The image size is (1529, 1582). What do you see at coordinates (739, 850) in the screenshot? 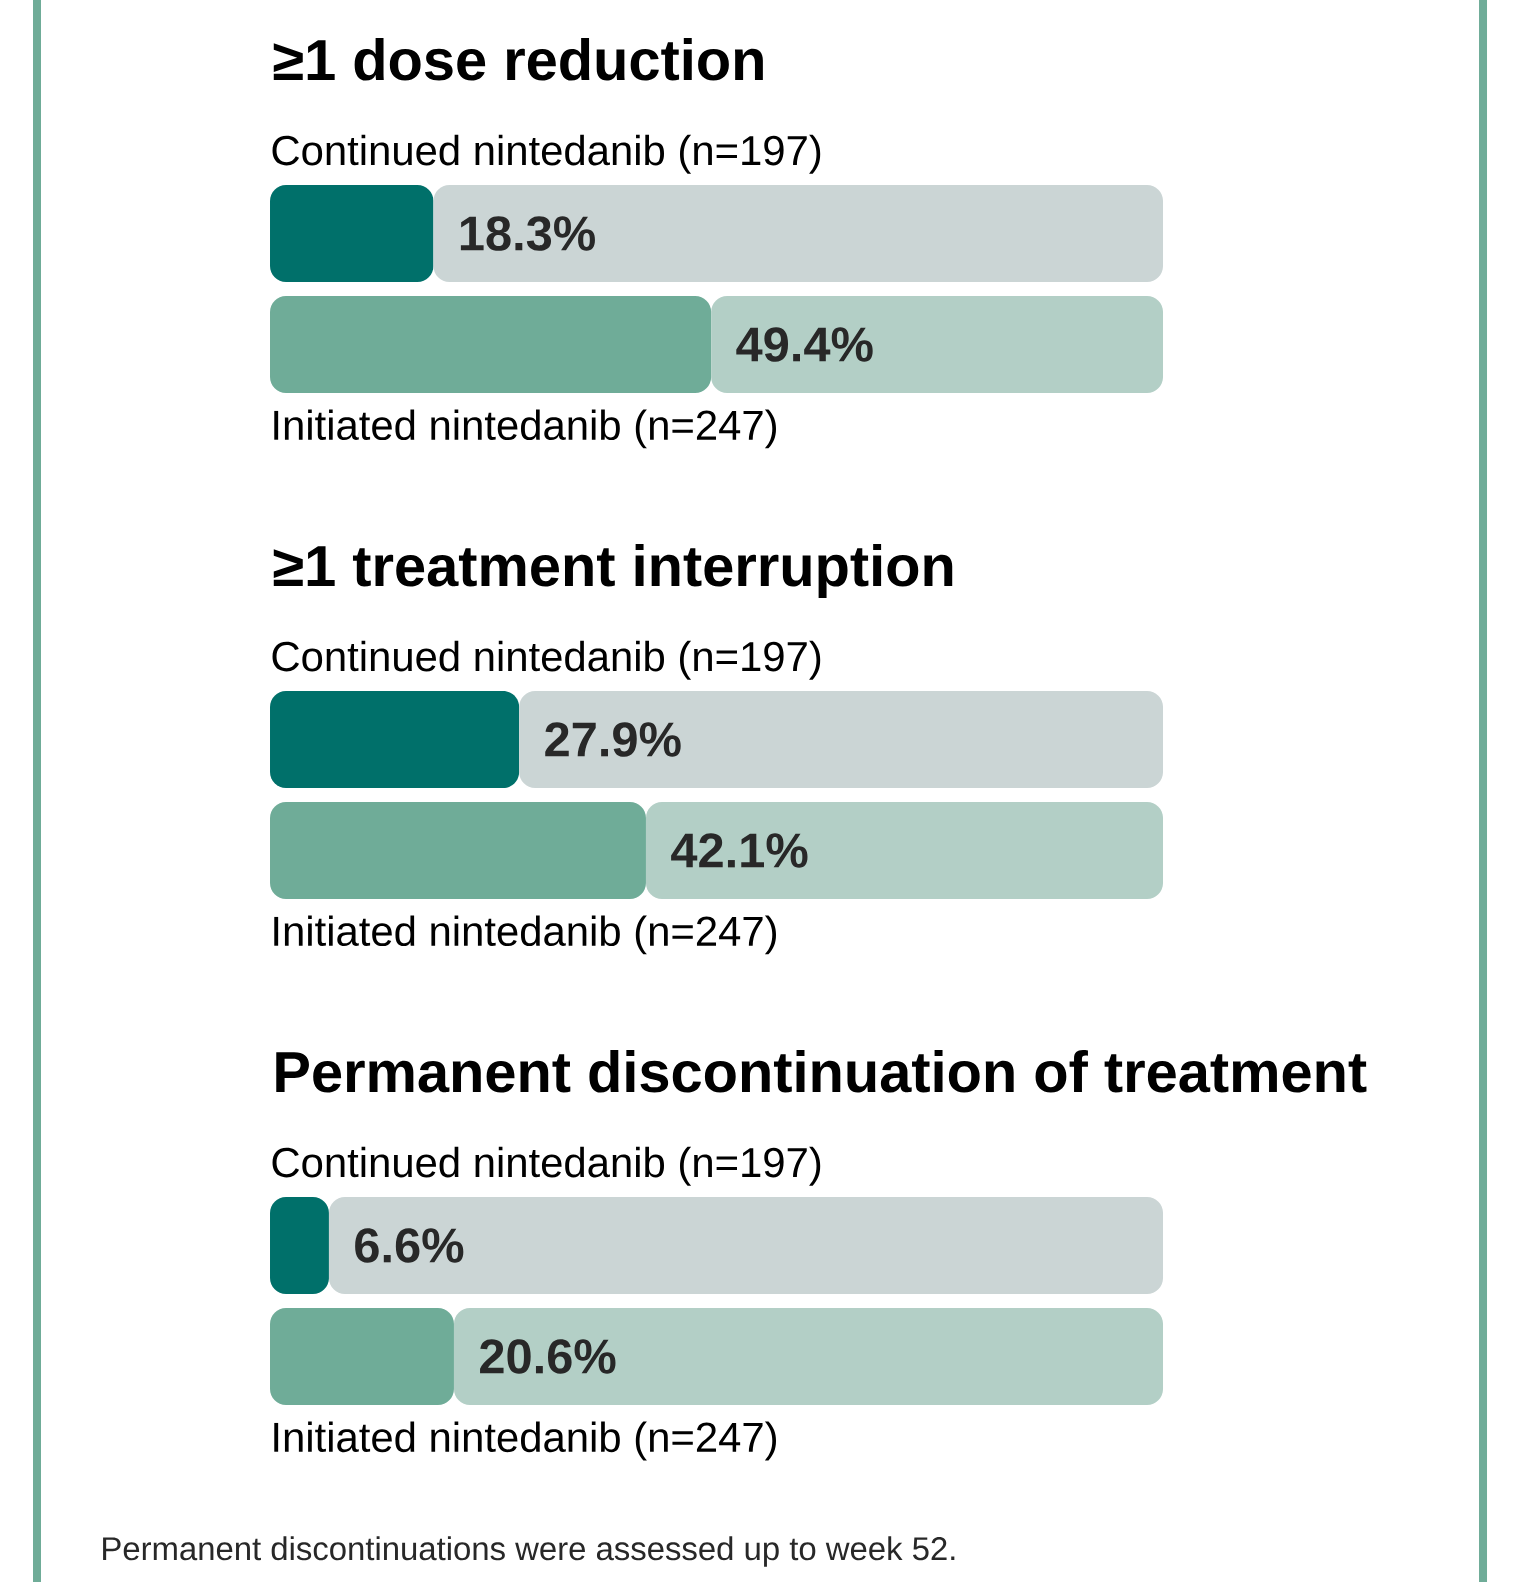
I see `data-label: 42.1%` at bounding box center [739, 850].